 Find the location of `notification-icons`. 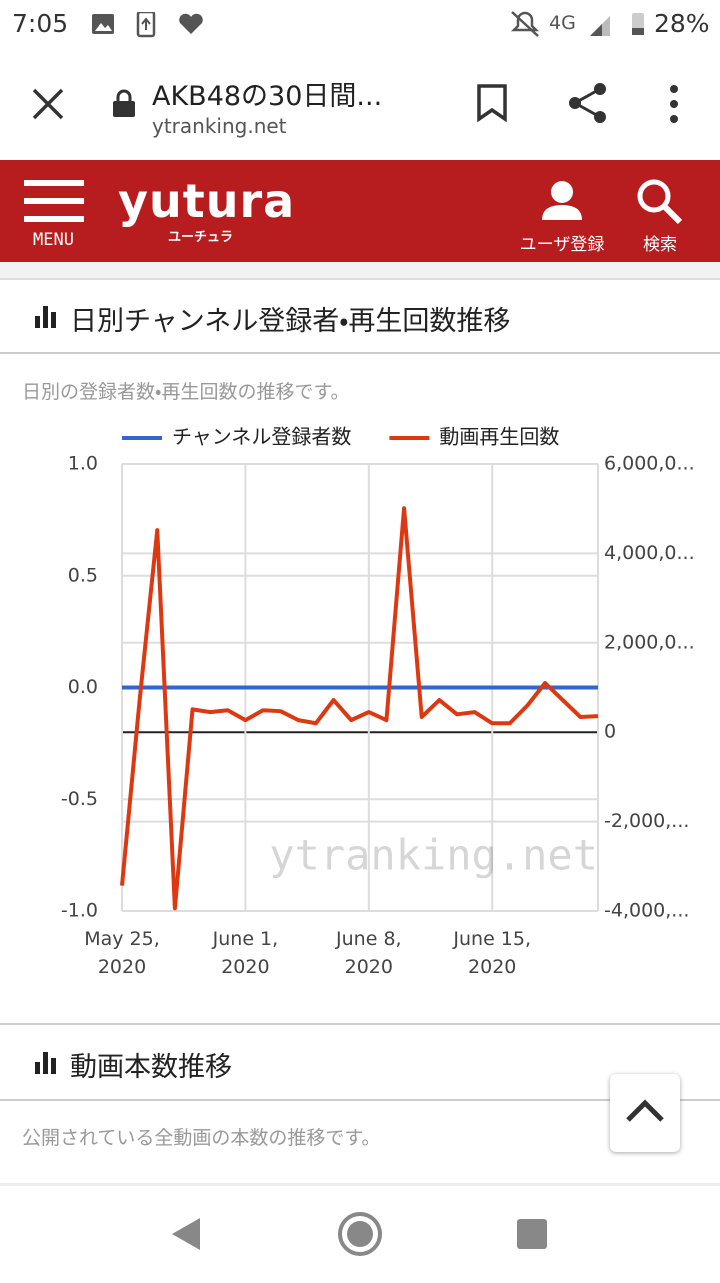

notification-icons is located at coordinates (147, 25).